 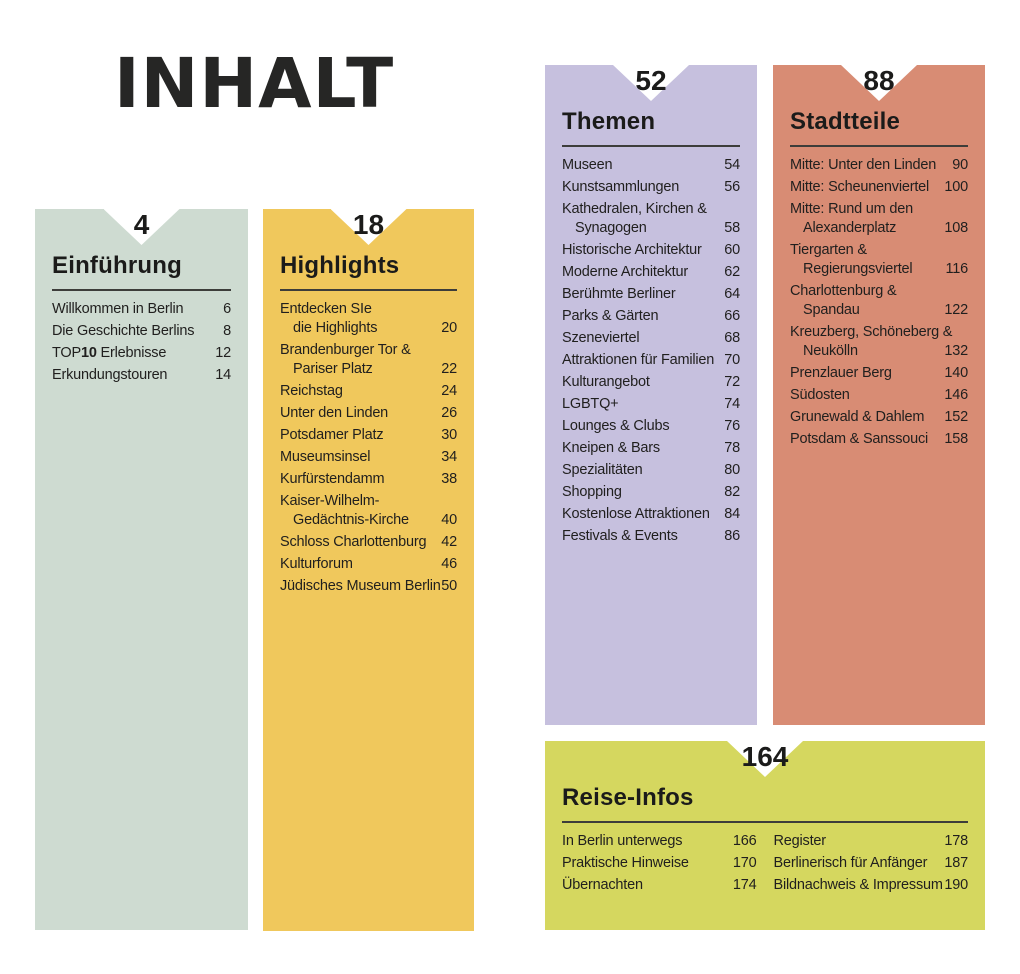 What do you see at coordinates (879, 417) in the screenshot?
I see `toc-entry: Grunewald & Dahlem 152` at bounding box center [879, 417].